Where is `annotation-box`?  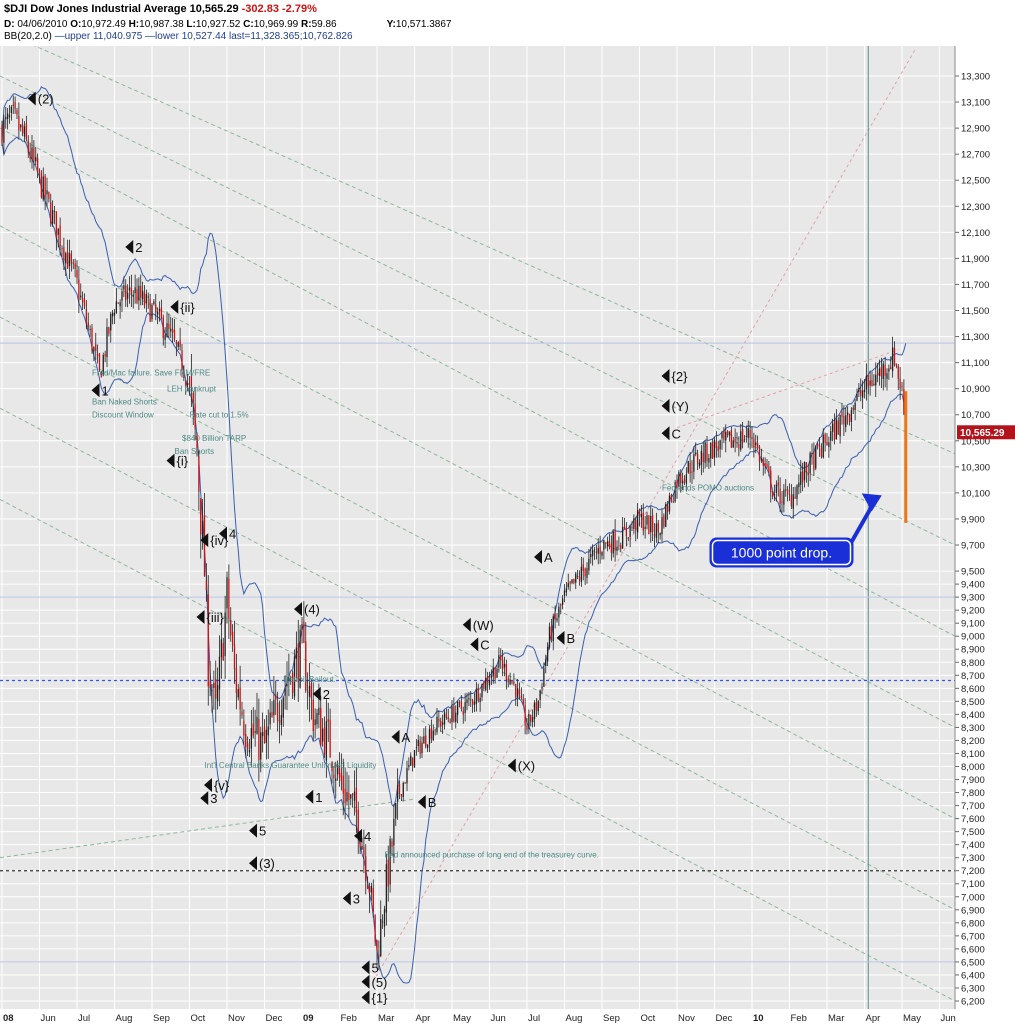
annotation-box is located at coordinates (781, 552).